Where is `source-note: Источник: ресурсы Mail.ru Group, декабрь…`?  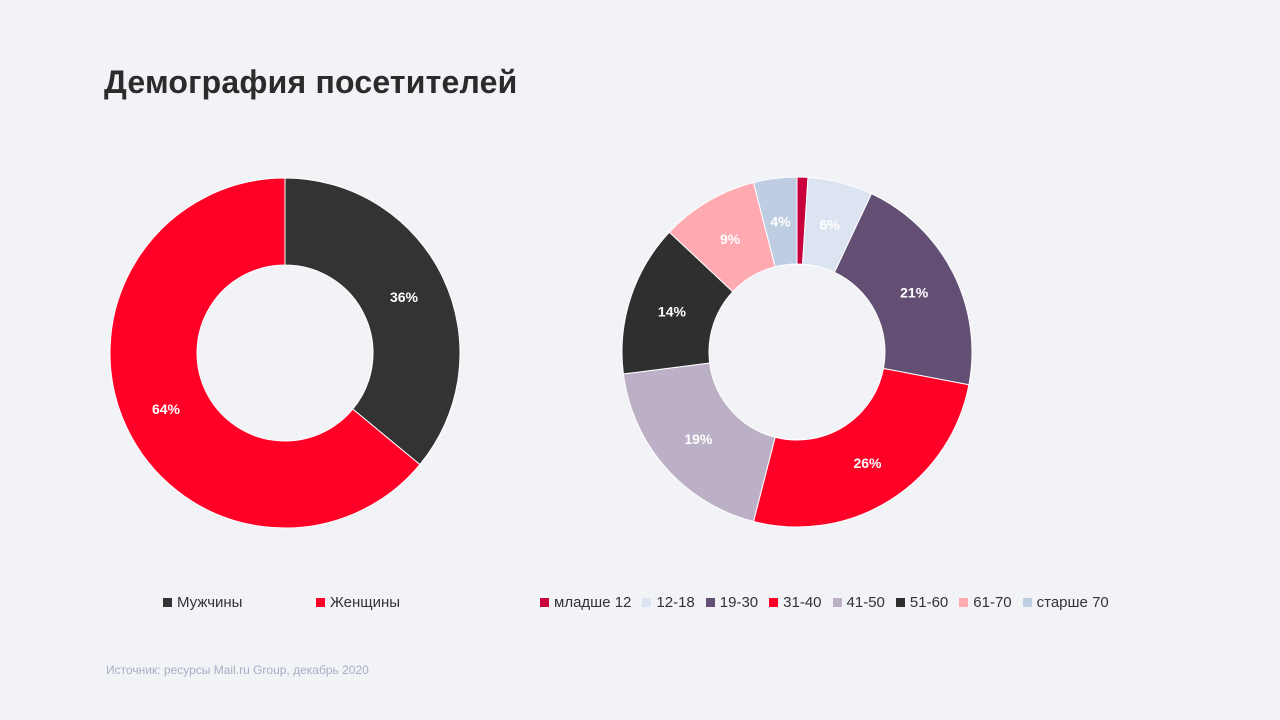
source-note: Источник: ресурсы Mail.ru Group, декабрь… is located at coordinates (237, 670).